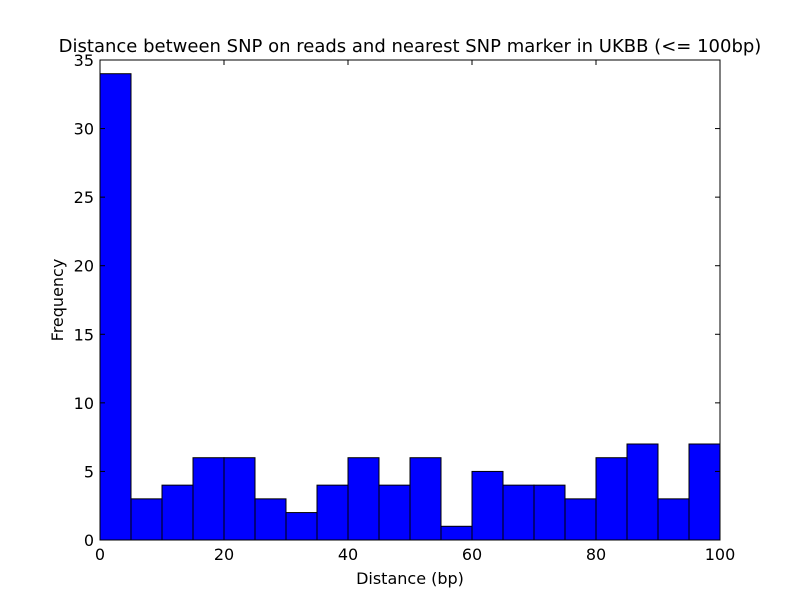 Image resolution: width=800 pixels, height=600 pixels. Describe the element at coordinates (84, 129) in the screenshot. I see `y-tick-label: 30` at that location.